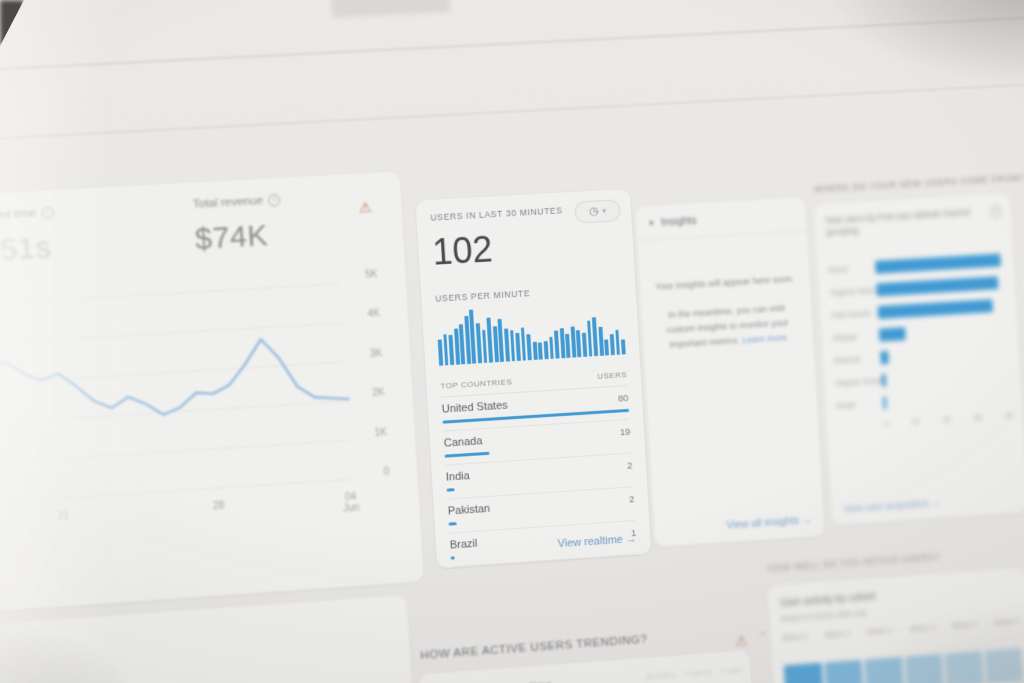  Describe the element at coordinates (844, 337) in the screenshot. I see `channel-label: Display` at that location.